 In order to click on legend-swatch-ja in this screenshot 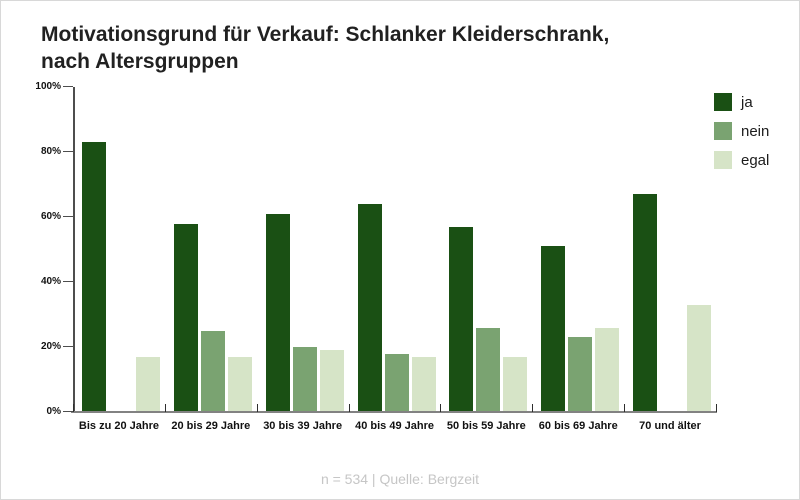, I will do `click(723, 102)`.